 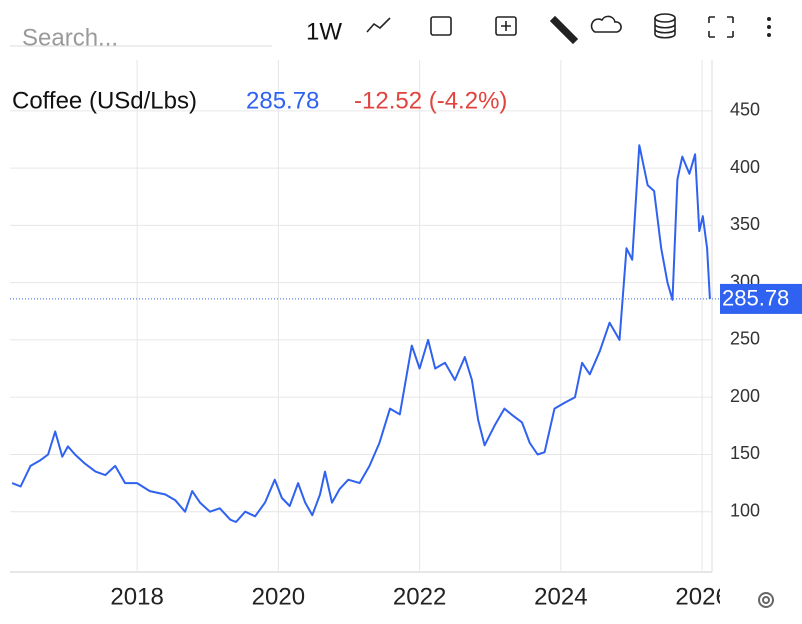 What do you see at coordinates (701, 596) in the screenshot?
I see `x-tick-label: 2026` at bounding box center [701, 596].